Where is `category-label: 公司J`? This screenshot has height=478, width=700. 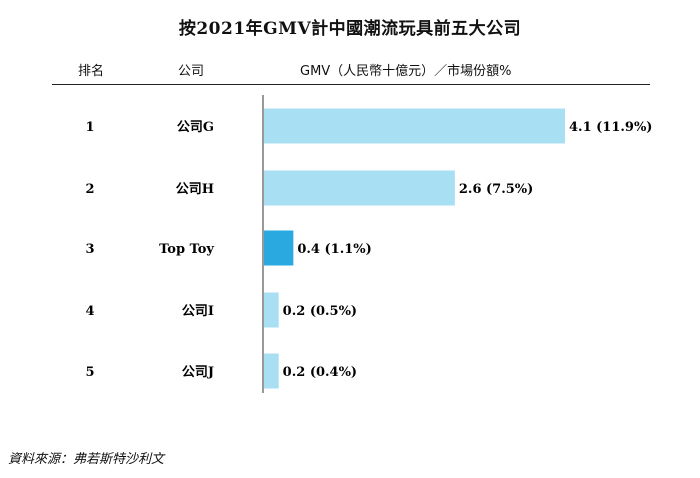 category-label: 公司J is located at coordinates (198, 372).